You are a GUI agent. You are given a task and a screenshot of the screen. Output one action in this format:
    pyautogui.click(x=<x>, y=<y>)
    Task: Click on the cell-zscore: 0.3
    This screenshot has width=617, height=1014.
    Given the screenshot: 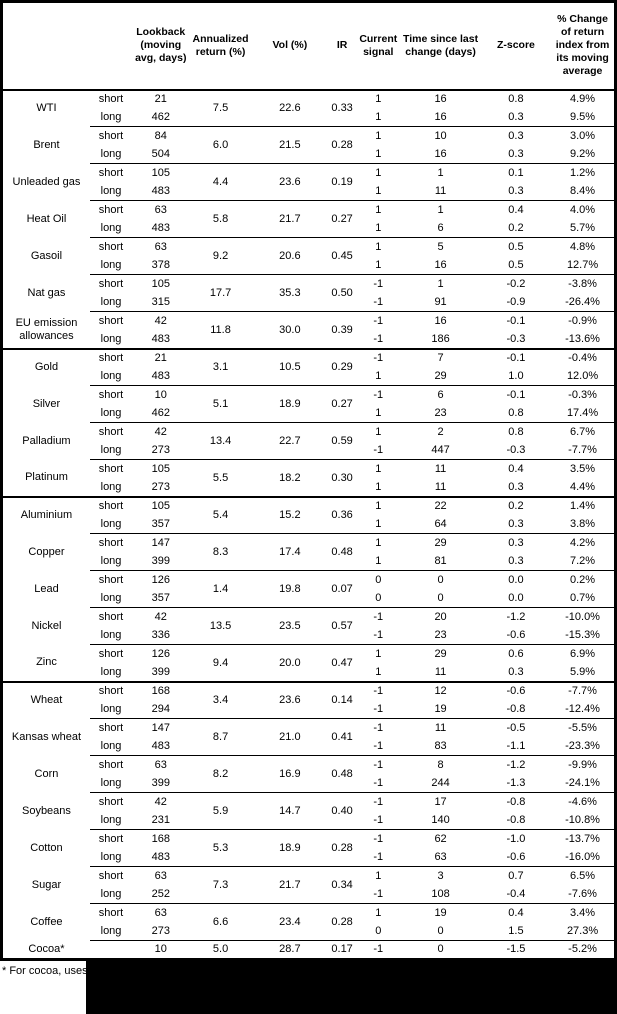 What is the action you would take?
    pyautogui.click(x=516, y=135)
    